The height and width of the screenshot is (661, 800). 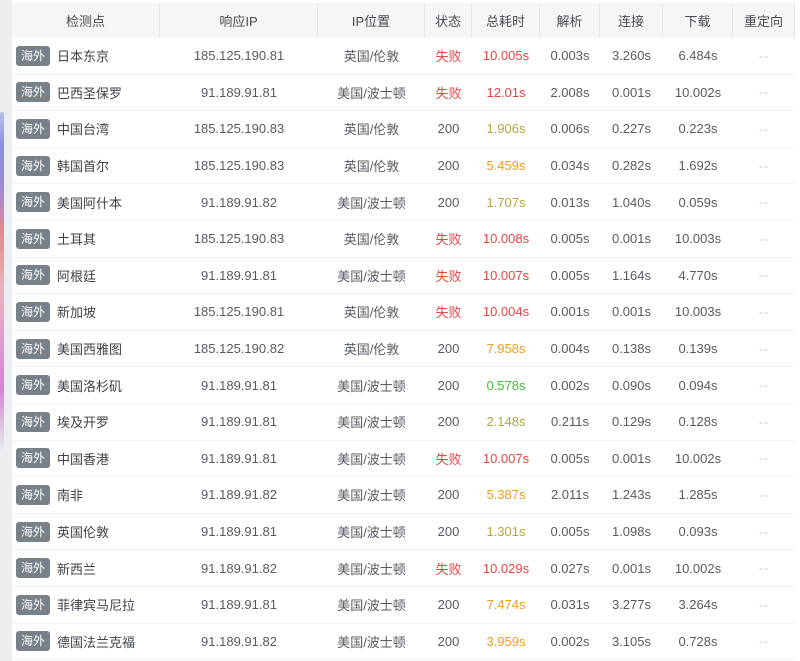 What do you see at coordinates (506, 202) in the screenshot?
I see `total-time-cell: 1.707s` at bounding box center [506, 202].